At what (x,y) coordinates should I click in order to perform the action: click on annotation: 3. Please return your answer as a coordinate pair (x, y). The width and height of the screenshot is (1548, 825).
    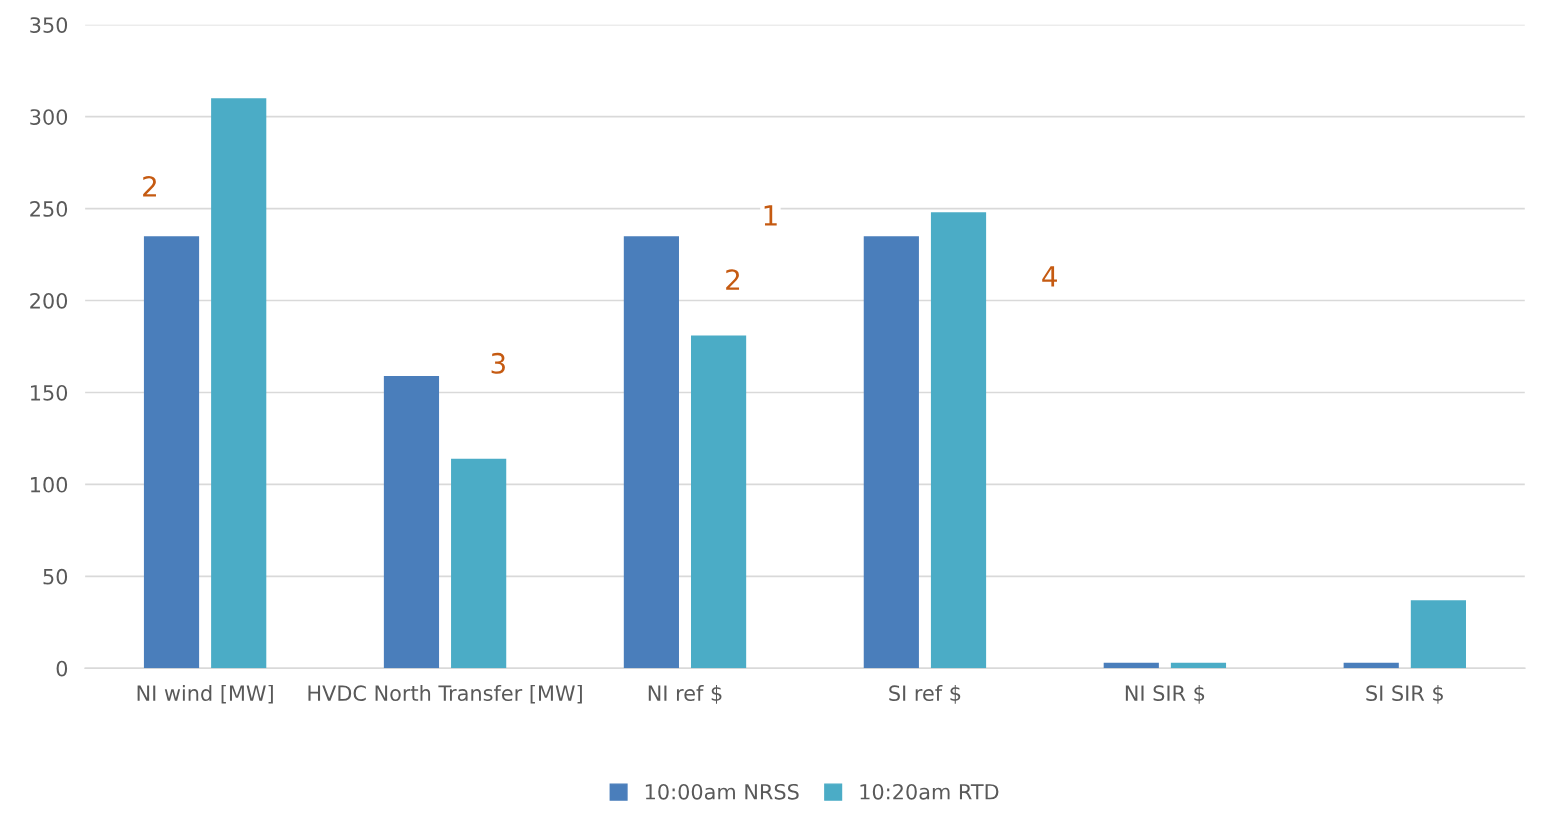
    Looking at the image, I should click on (498, 363).